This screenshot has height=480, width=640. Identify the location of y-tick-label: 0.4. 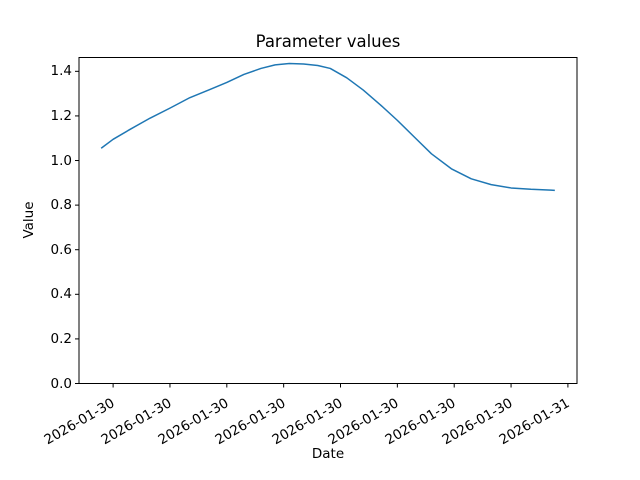
(61, 294).